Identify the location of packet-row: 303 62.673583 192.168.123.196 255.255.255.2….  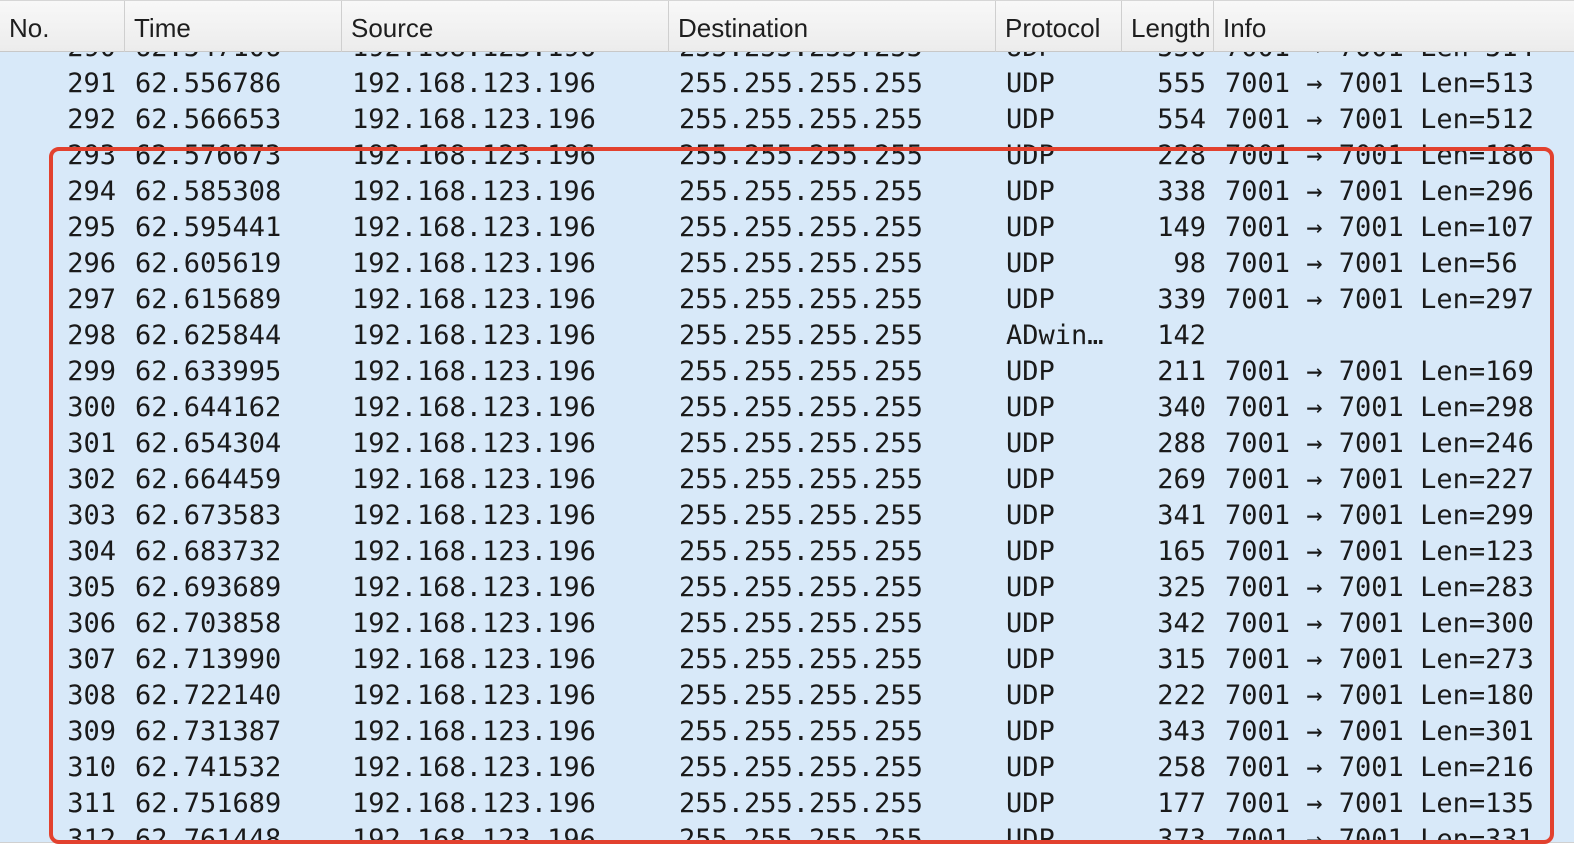
(787, 516).